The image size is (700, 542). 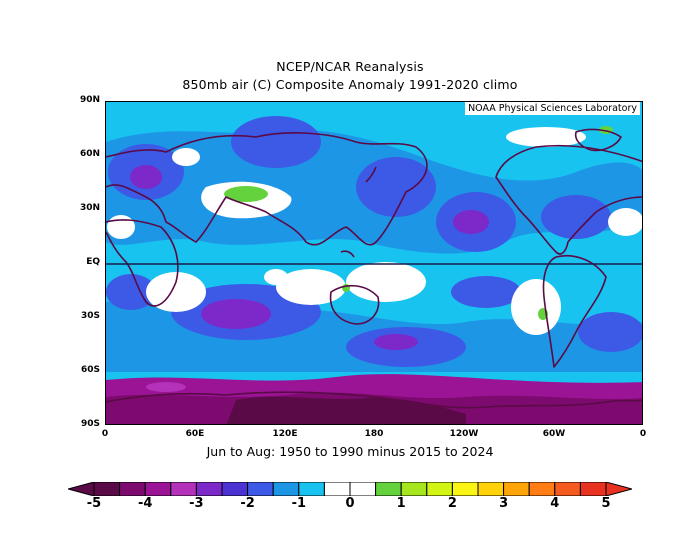 I want to click on colorbar-label: -2, so click(x=247, y=503).